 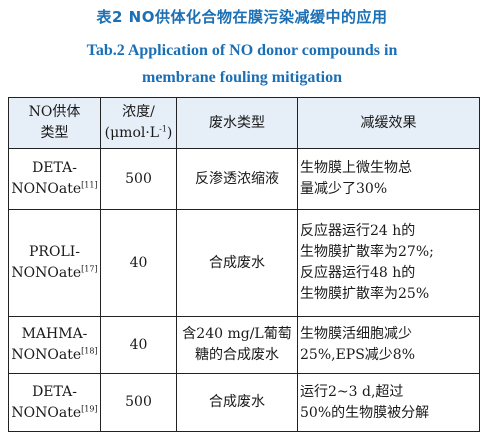 I want to click on donor-name: MAHMA- NONOate[18], so click(x=54, y=345).